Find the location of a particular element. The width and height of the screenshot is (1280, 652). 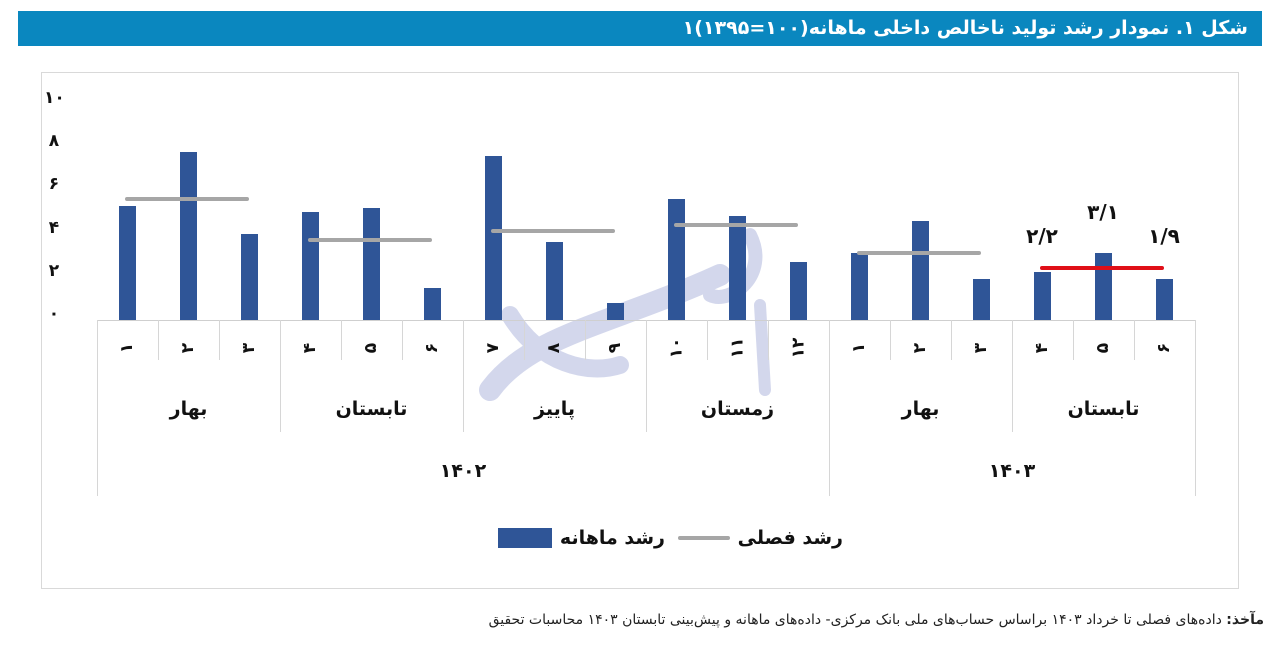

month-label-text: ۲ is located at coordinates (920, 348).